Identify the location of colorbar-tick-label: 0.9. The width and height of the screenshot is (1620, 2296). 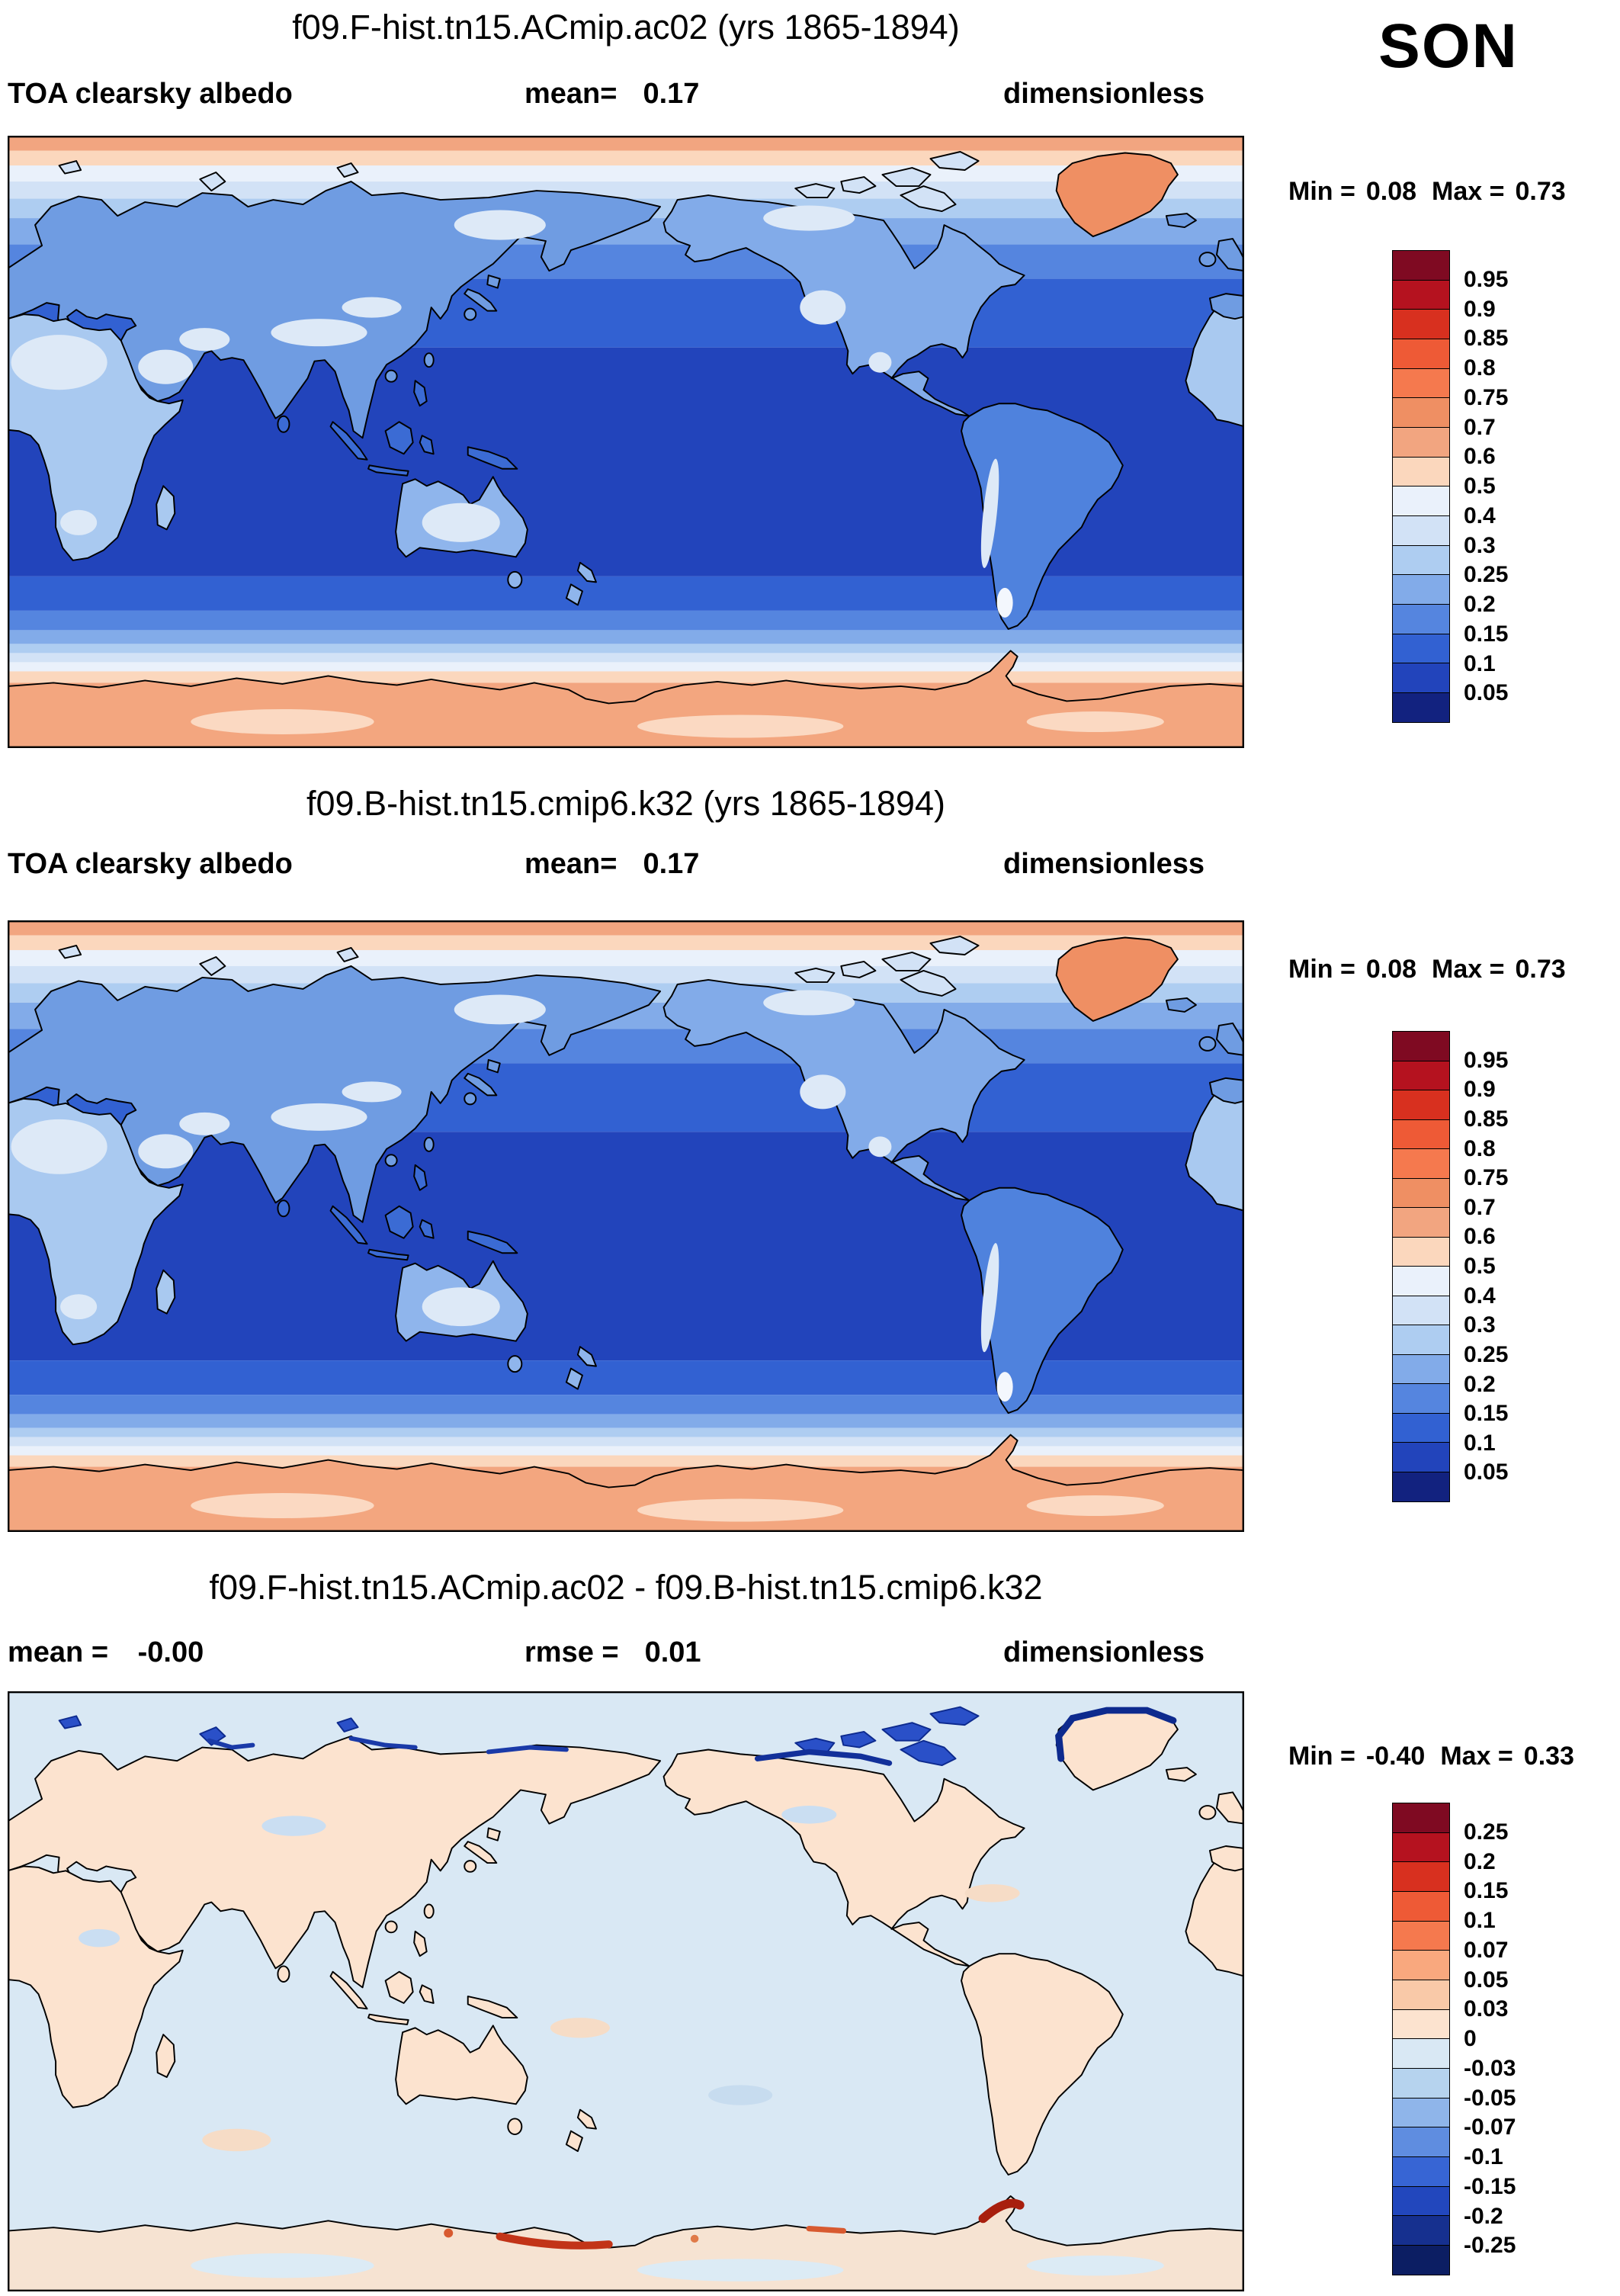
(1480, 309).